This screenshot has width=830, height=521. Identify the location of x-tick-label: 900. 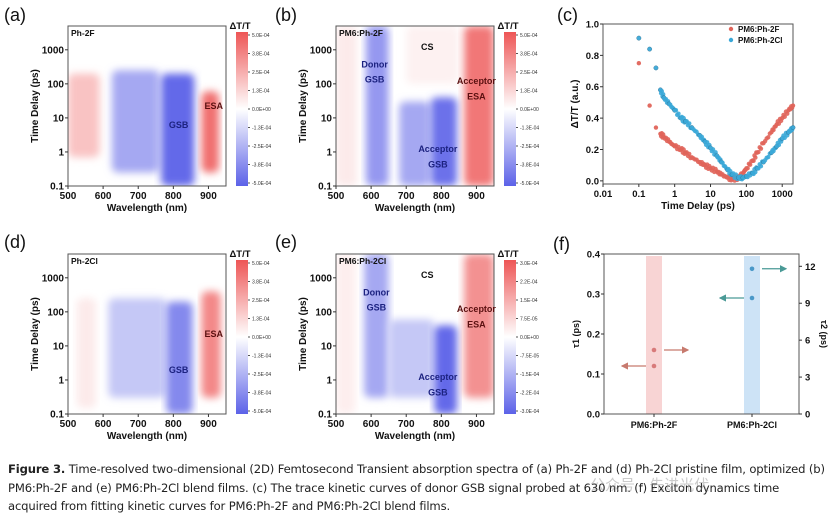
(208, 424).